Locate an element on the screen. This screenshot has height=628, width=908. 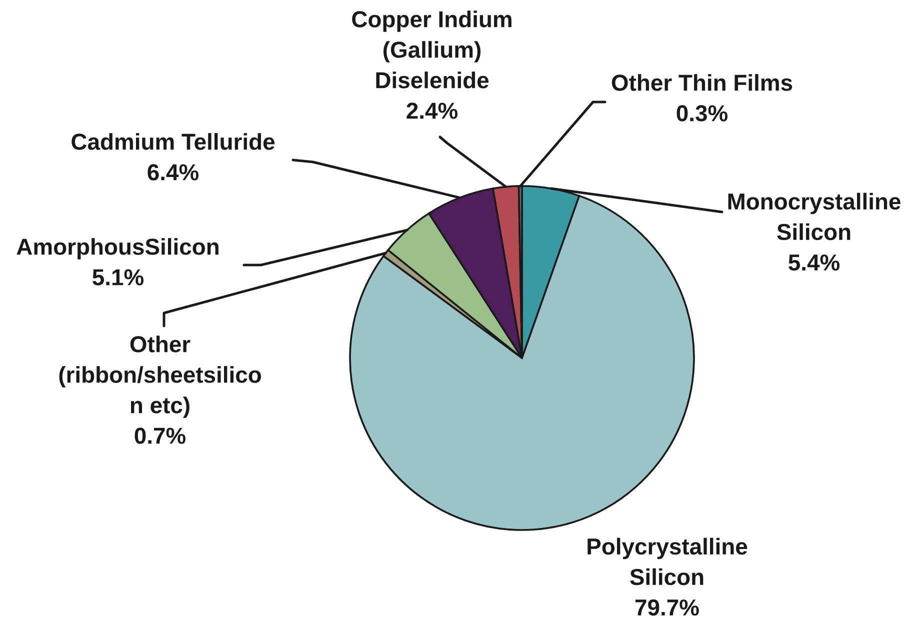
data-label: 5.1% is located at coordinates (118, 277).